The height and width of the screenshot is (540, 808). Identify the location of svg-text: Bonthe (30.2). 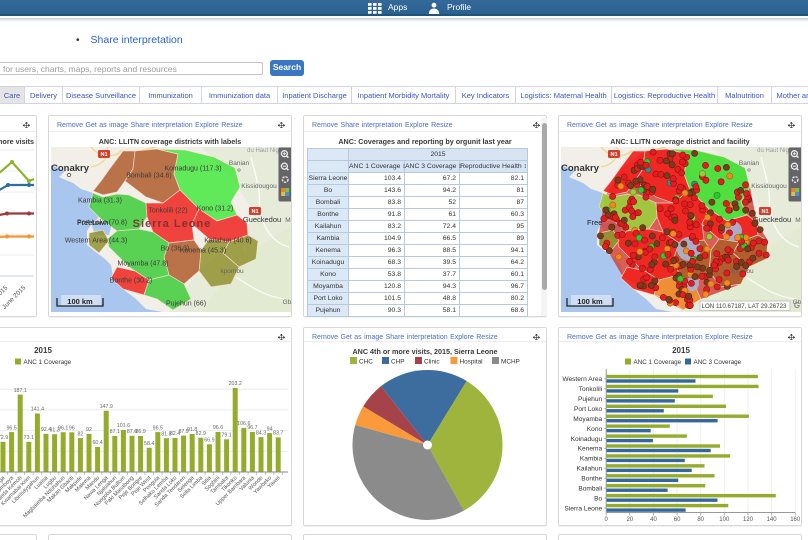
(131, 281).